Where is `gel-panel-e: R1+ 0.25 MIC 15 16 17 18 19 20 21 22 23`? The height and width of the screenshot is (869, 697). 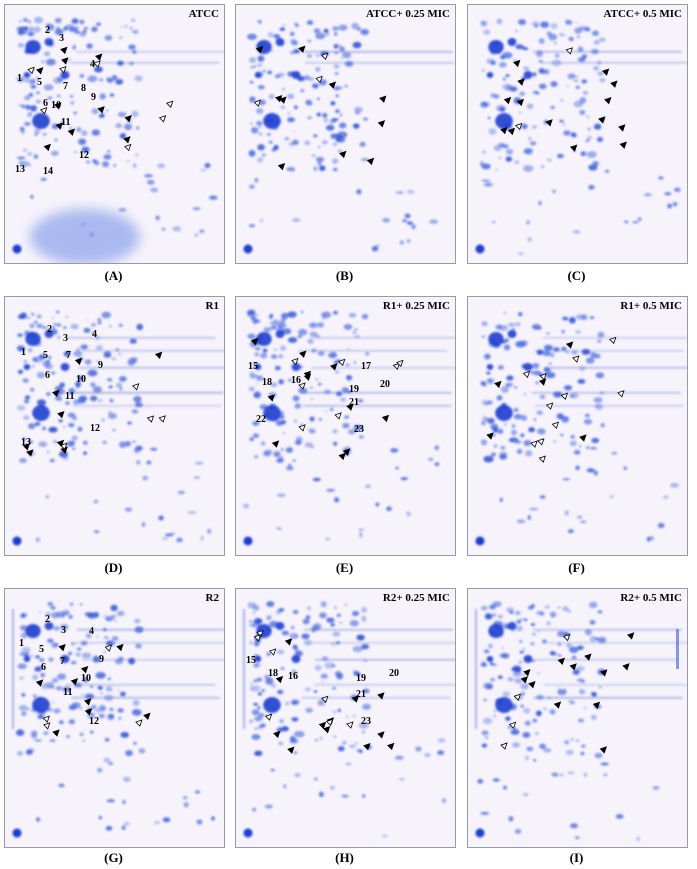
gel-panel-e: R1+ 0.25 MIC 15 16 17 18 19 20 21 22 23 is located at coordinates (345, 426).